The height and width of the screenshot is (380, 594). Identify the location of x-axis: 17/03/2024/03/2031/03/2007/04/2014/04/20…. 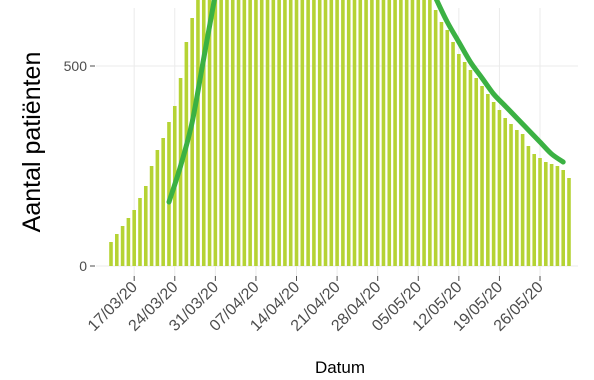
(316, 305).